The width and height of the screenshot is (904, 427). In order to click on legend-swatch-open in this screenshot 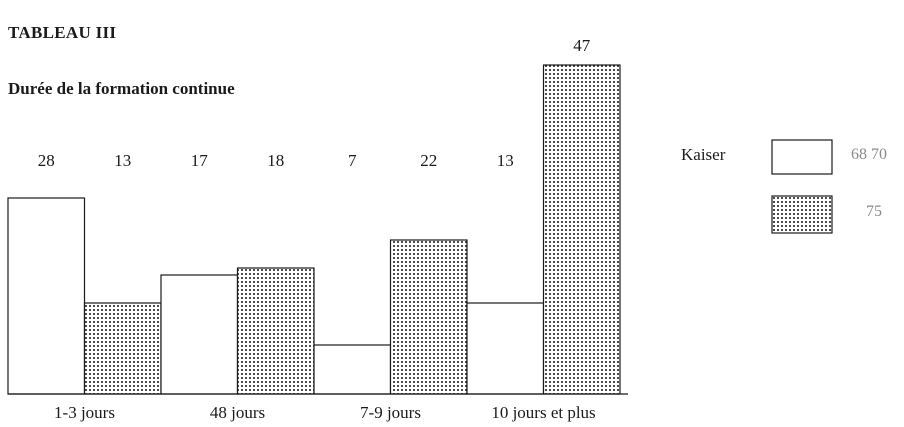, I will do `click(802, 157)`.